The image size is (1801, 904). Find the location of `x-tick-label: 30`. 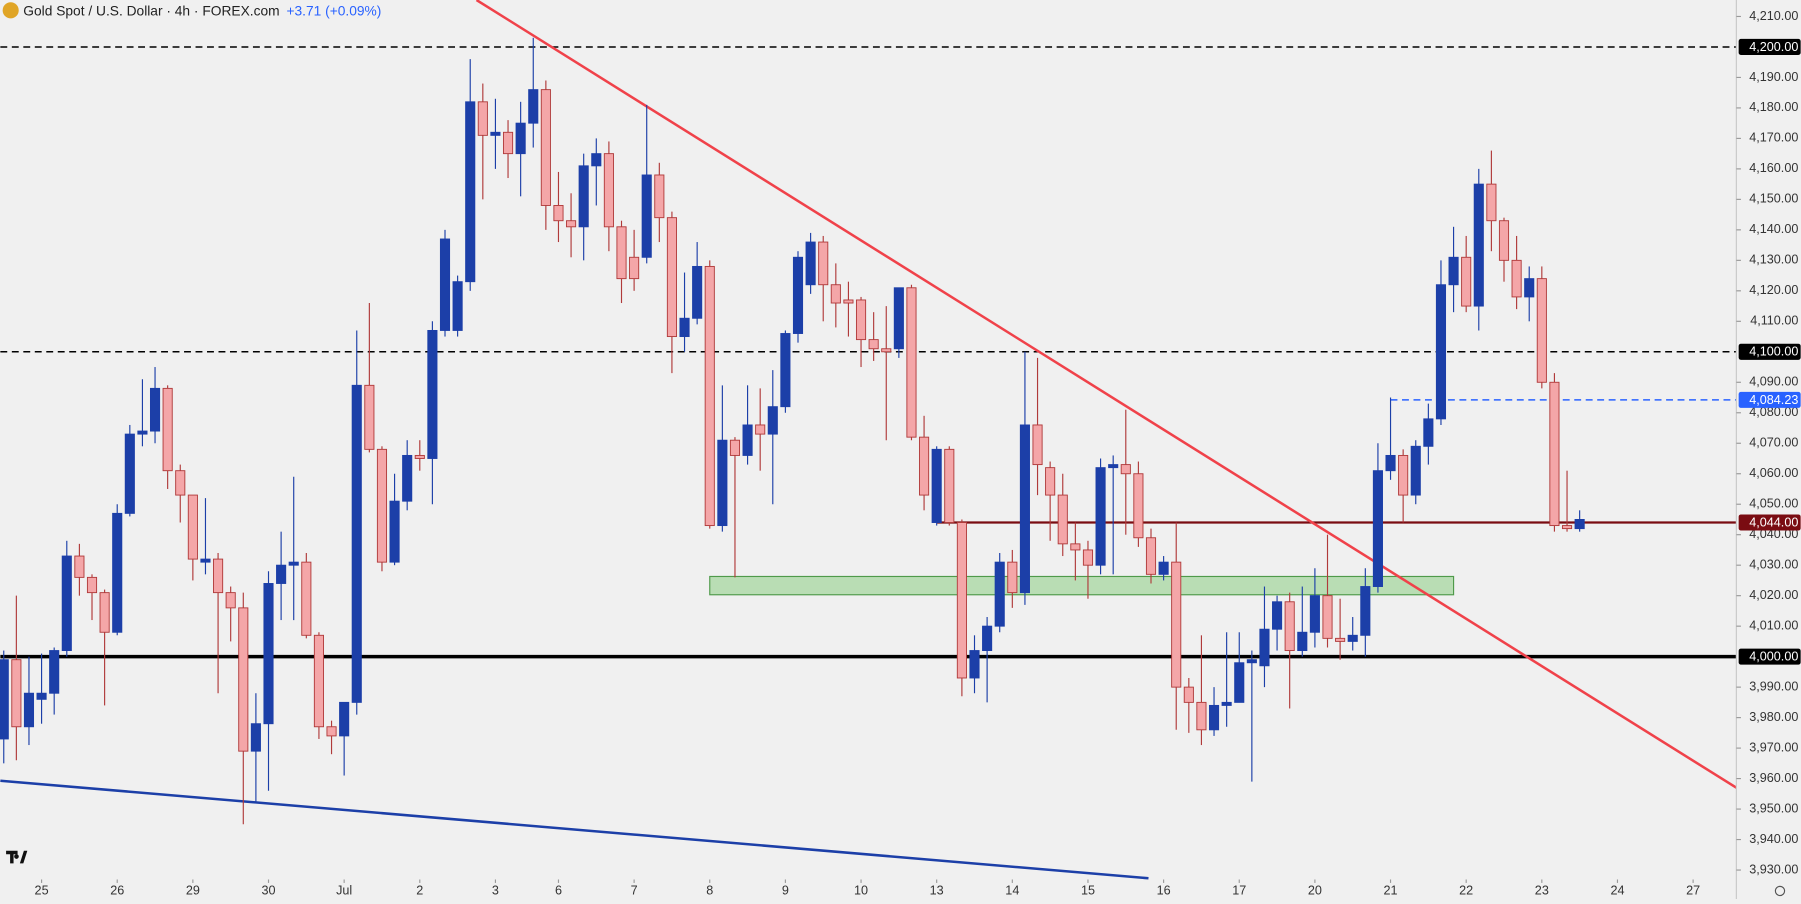

x-tick-label: 30 is located at coordinates (268, 890).